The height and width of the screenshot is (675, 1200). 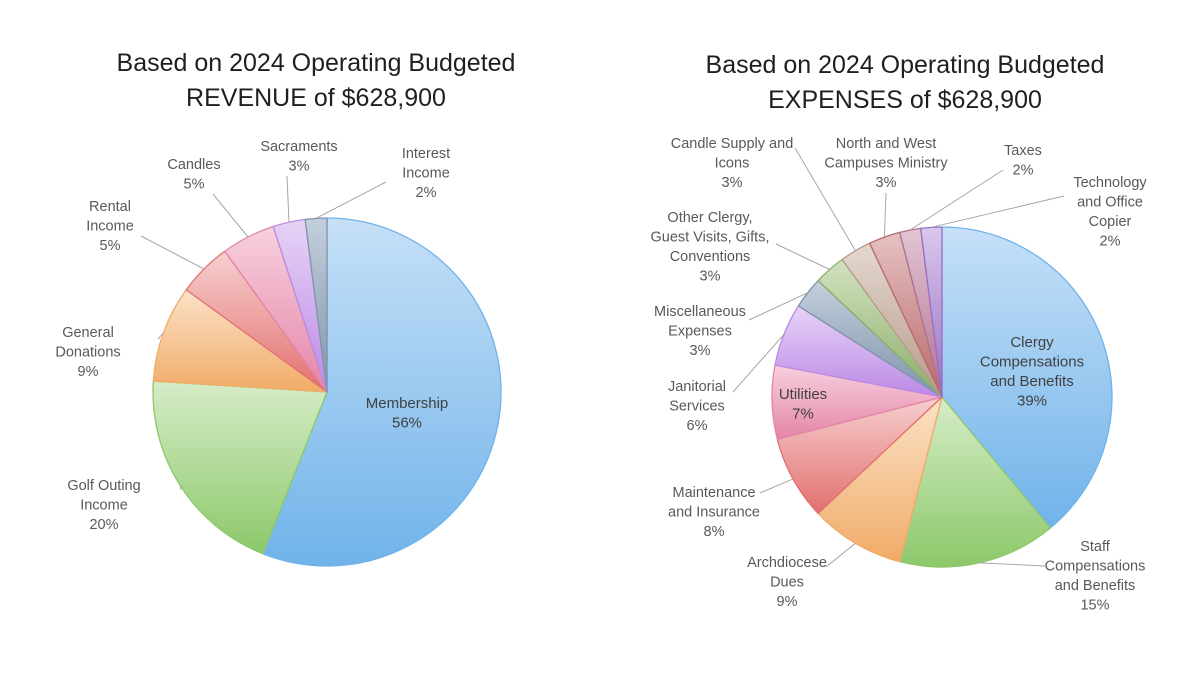 I want to click on rev-label-rental-income: Rental Income 5%, so click(x=110, y=226).